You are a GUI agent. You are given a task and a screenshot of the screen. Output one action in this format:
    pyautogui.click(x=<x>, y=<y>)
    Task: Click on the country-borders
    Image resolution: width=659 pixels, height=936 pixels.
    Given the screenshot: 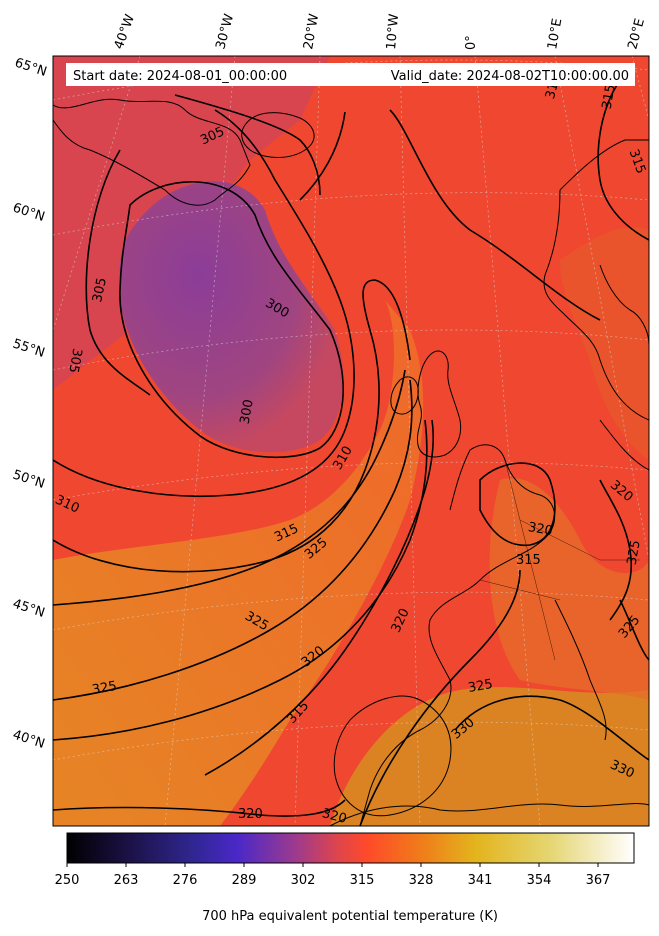 What is the action you would take?
    pyautogui.click(x=559, y=560)
    